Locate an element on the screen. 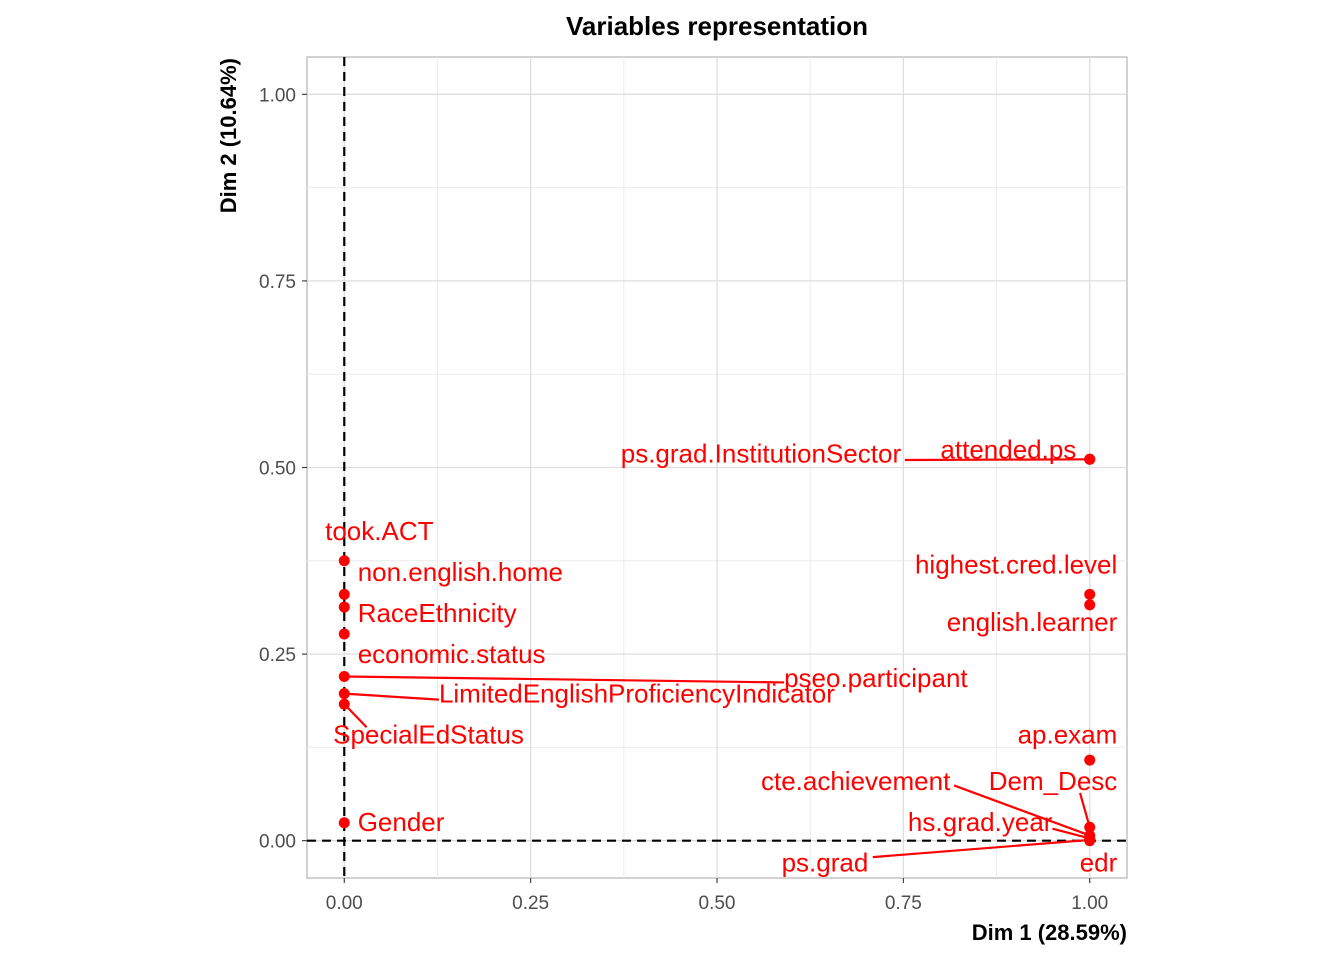 This screenshot has width=1344, height=960. y-axis-title: Dim 2 (10.64%) is located at coordinates (228, 135).